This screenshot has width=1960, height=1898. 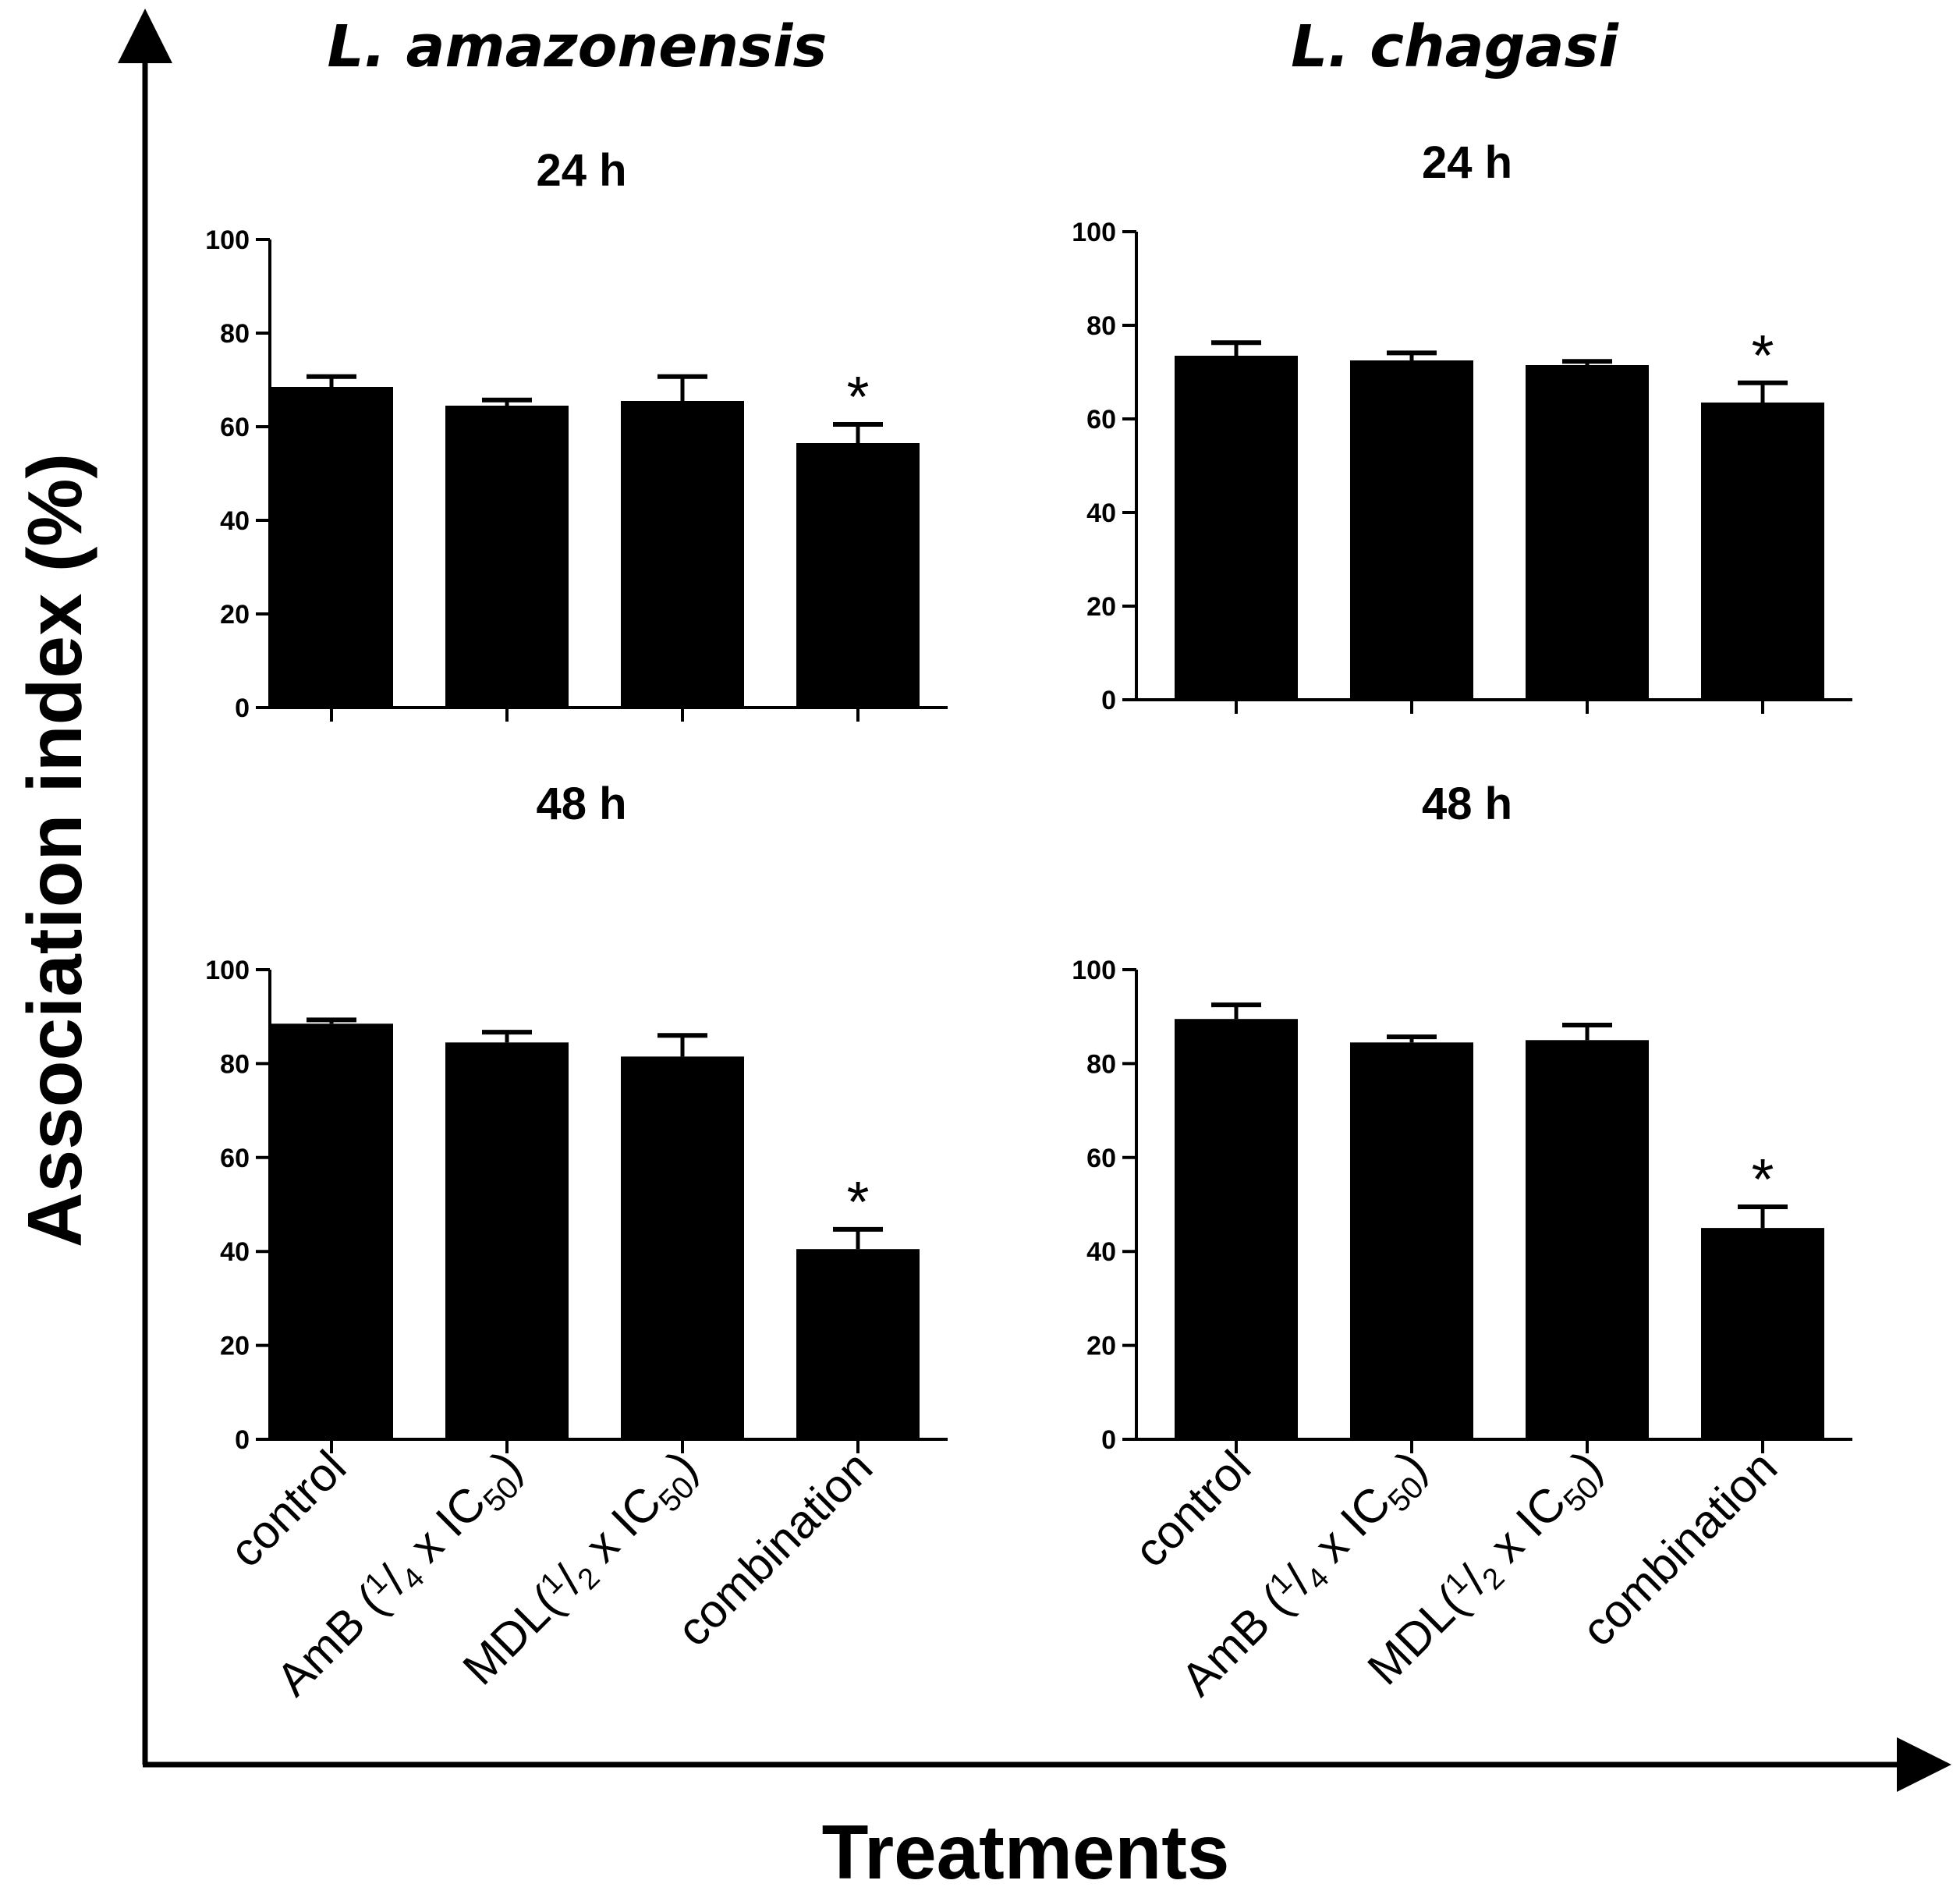 I want to click on species-title-left: L. amazonensis, so click(x=578, y=47).